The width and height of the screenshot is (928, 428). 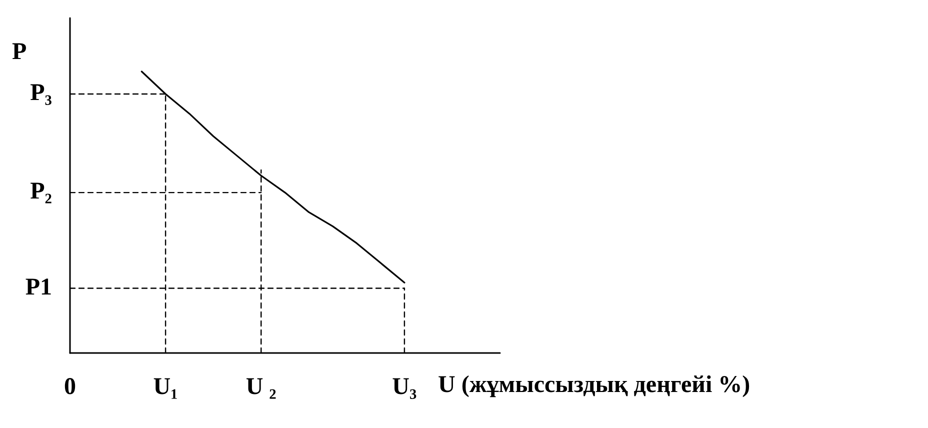 What do you see at coordinates (41, 93) in the screenshot?
I see `text: P₃` at bounding box center [41, 93].